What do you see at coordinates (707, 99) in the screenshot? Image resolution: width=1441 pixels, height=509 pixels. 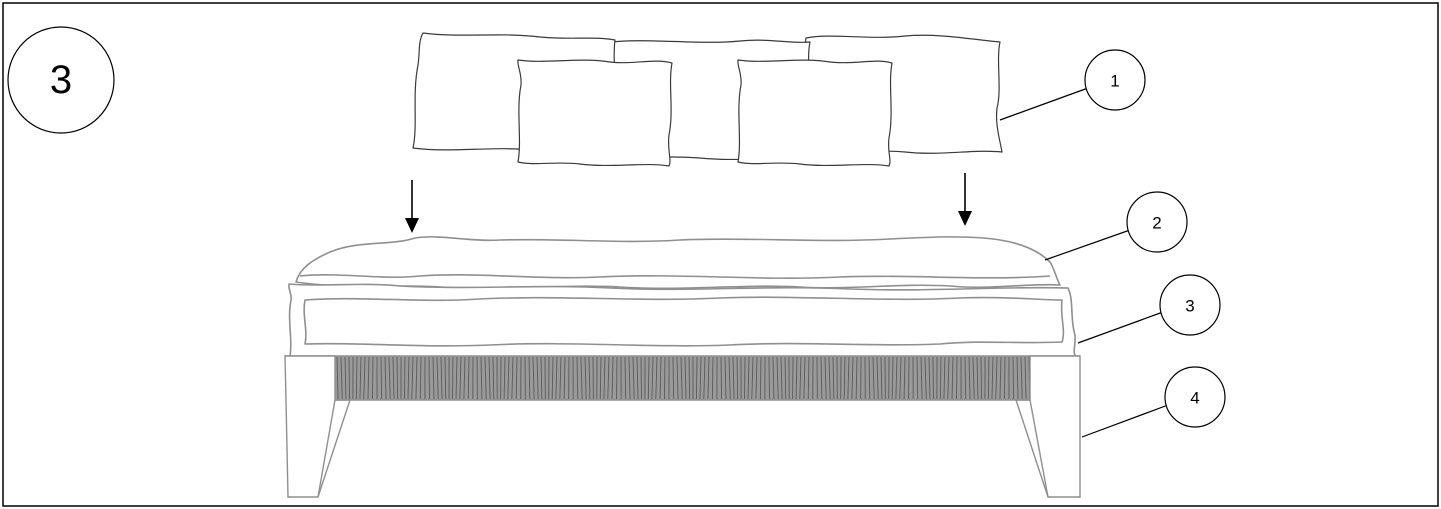 I see `pillows` at bounding box center [707, 99].